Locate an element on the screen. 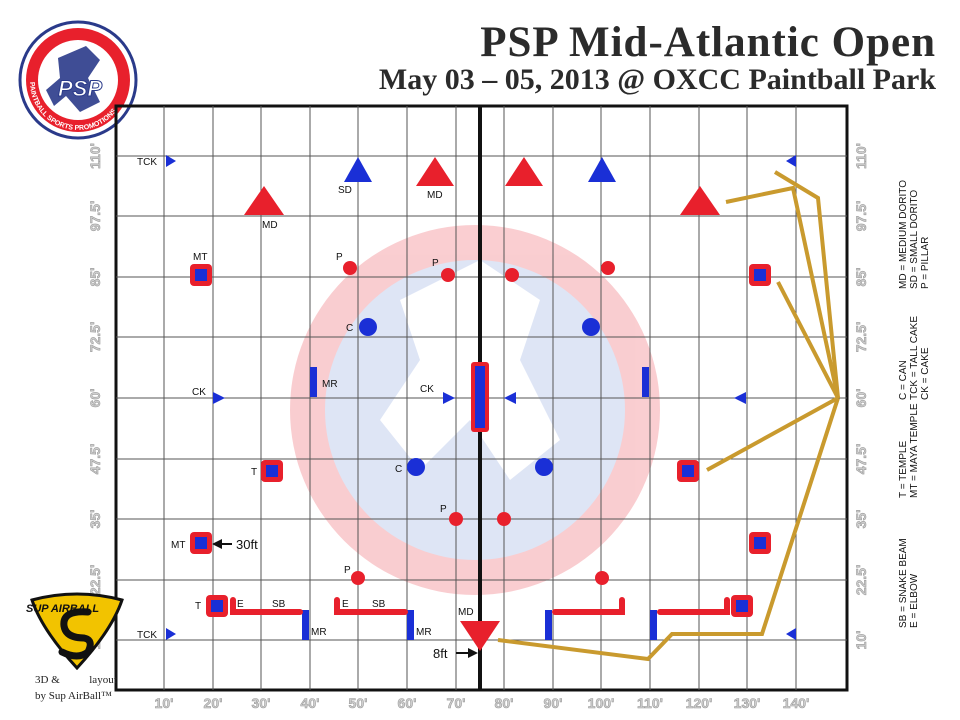 The height and width of the screenshot is (720, 960). legend-item: TCK = TALL CAKE is located at coordinates (914, 358).